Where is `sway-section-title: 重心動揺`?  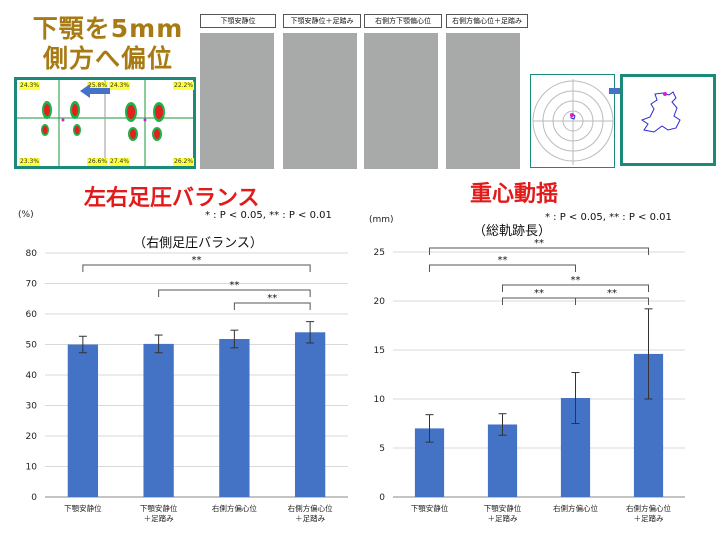 sway-section-title: 重心動揺 is located at coordinates (514, 194).